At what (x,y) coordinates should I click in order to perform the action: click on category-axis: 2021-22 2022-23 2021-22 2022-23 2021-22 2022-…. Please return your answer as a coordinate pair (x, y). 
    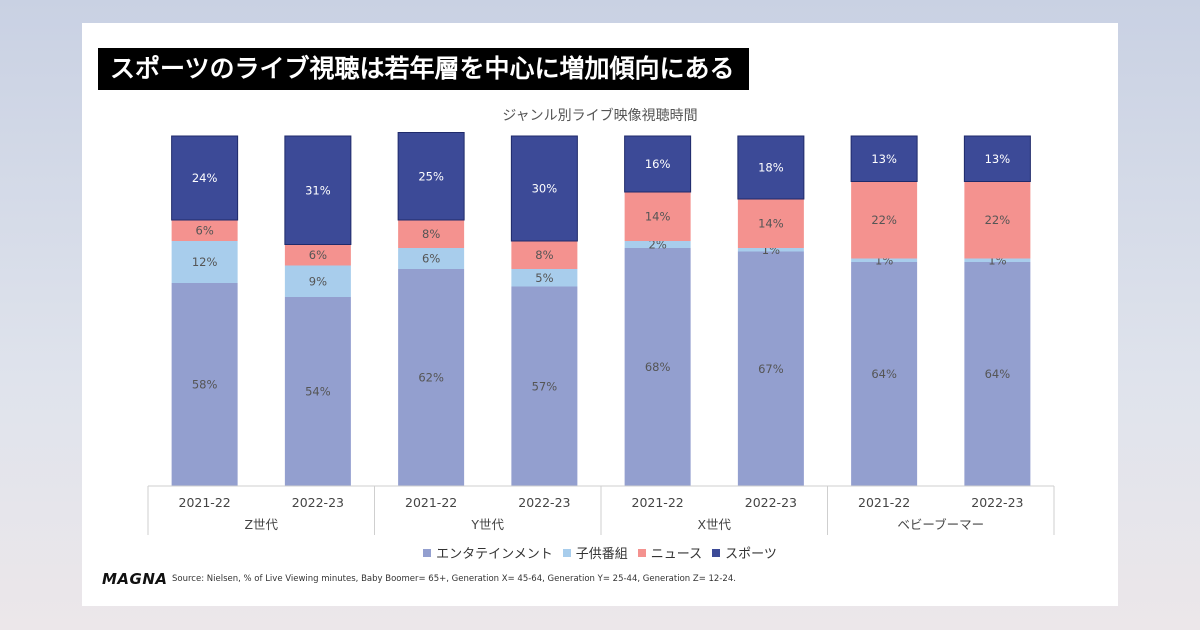
    Looking at the image, I should click on (601, 510).